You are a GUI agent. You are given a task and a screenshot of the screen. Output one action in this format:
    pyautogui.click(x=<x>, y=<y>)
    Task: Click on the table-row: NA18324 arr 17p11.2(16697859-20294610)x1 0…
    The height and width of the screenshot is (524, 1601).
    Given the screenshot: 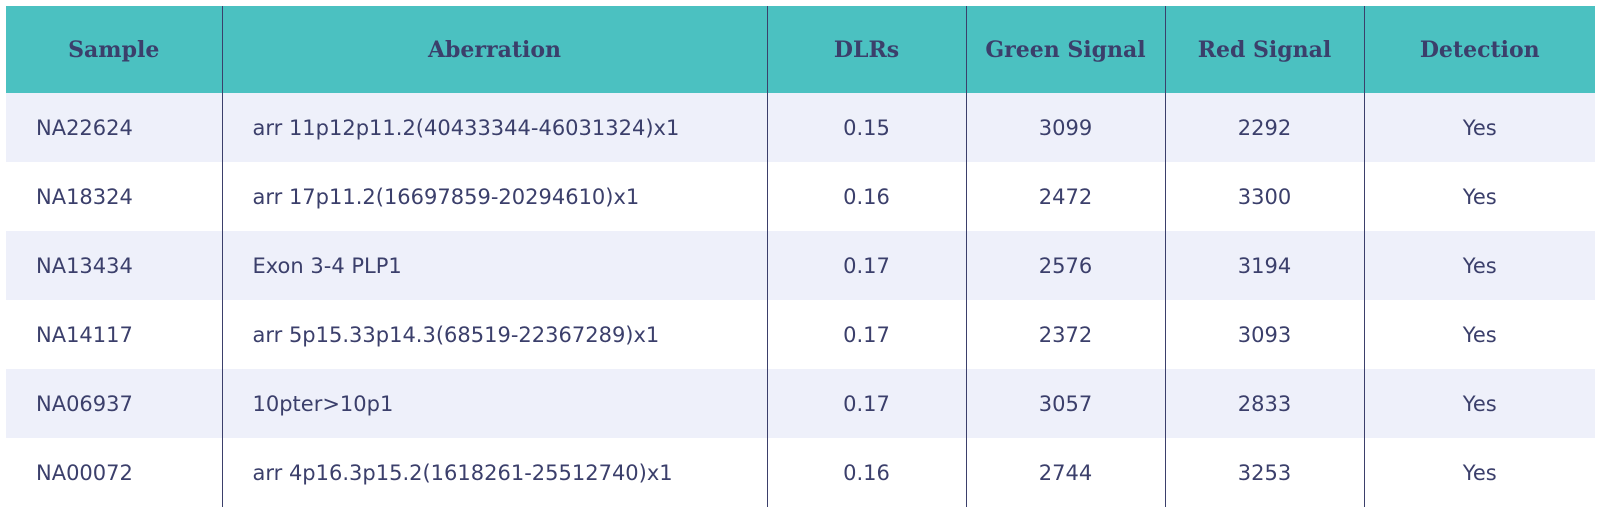 What is the action you would take?
    pyautogui.click(x=800, y=196)
    